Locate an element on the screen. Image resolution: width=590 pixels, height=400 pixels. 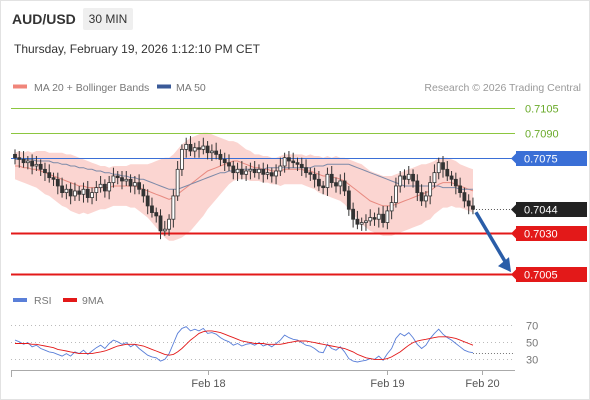
rsi-ma-legend-swatch is located at coordinates (70, 300).